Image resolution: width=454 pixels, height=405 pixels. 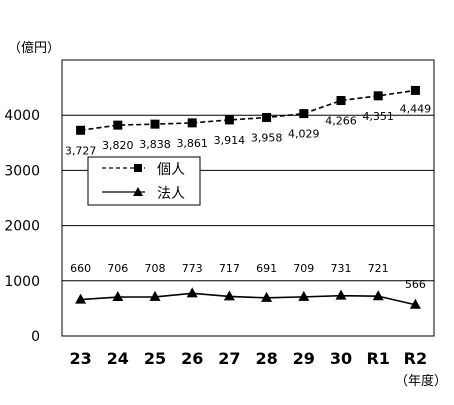 What do you see at coordinates (138, 168) in the screenshot?
I see `legend-marker-square-icon` at bounding box center [138, 168].